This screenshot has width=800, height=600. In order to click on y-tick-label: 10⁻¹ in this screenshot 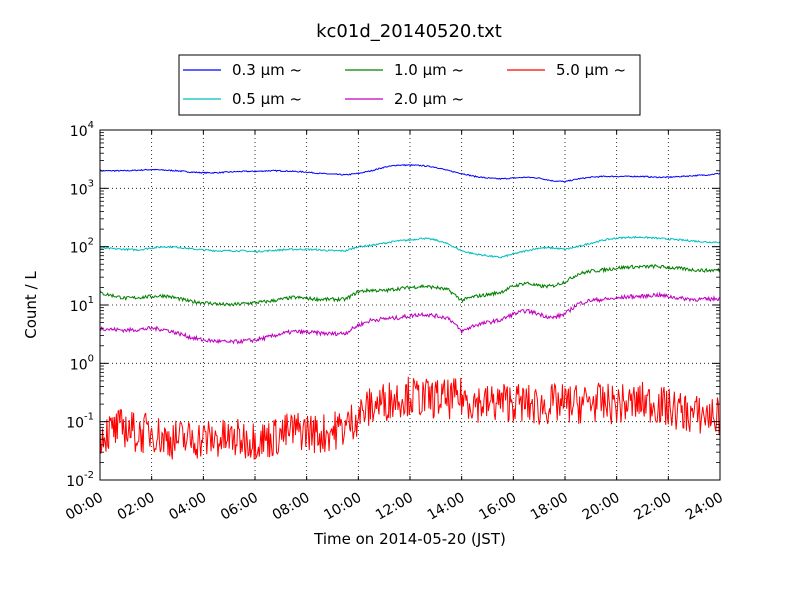, I will do `click(80, 422)`.